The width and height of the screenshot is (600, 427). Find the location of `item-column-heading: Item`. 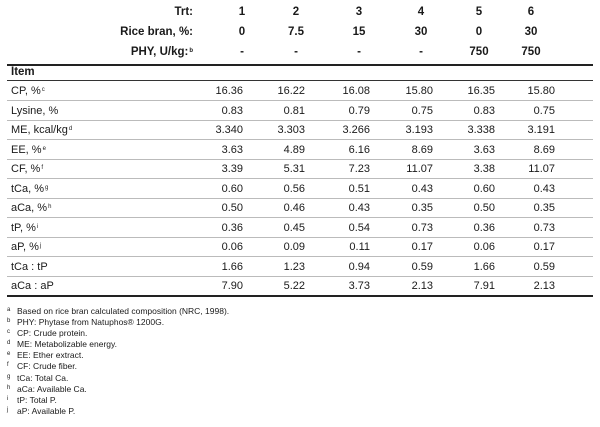

item-column-heading: Item is located at coordinates (23, 72).